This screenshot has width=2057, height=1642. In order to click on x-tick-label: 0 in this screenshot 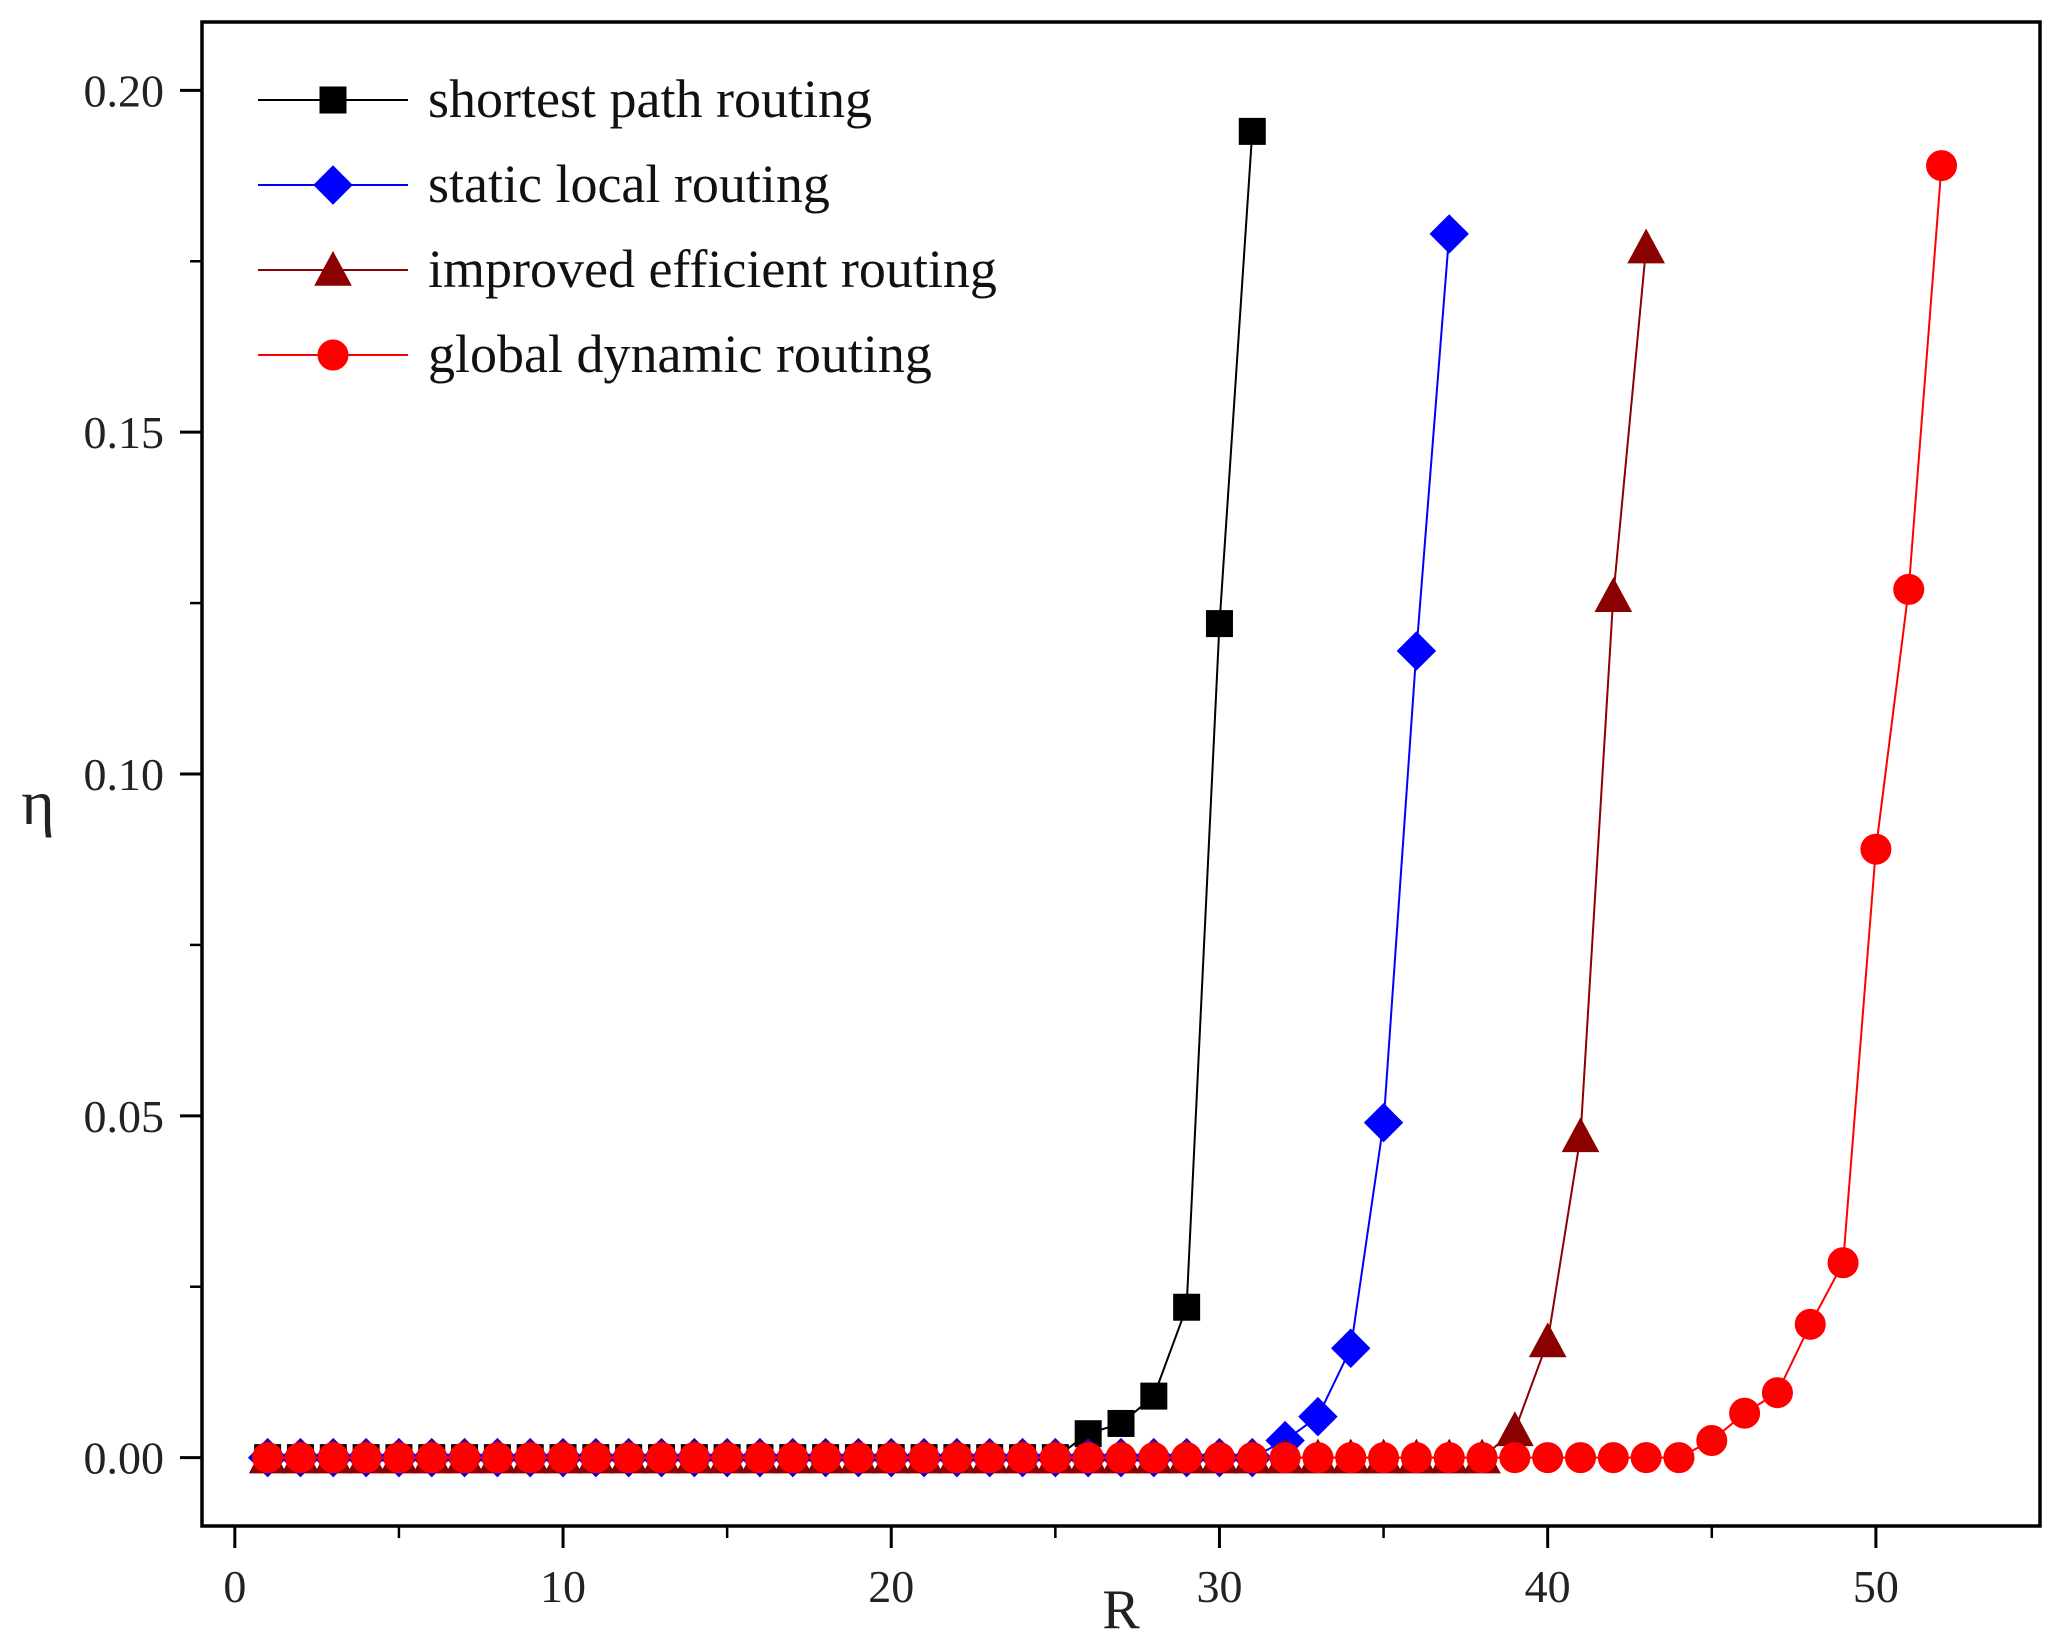, I will do `click(234, 1586)`.